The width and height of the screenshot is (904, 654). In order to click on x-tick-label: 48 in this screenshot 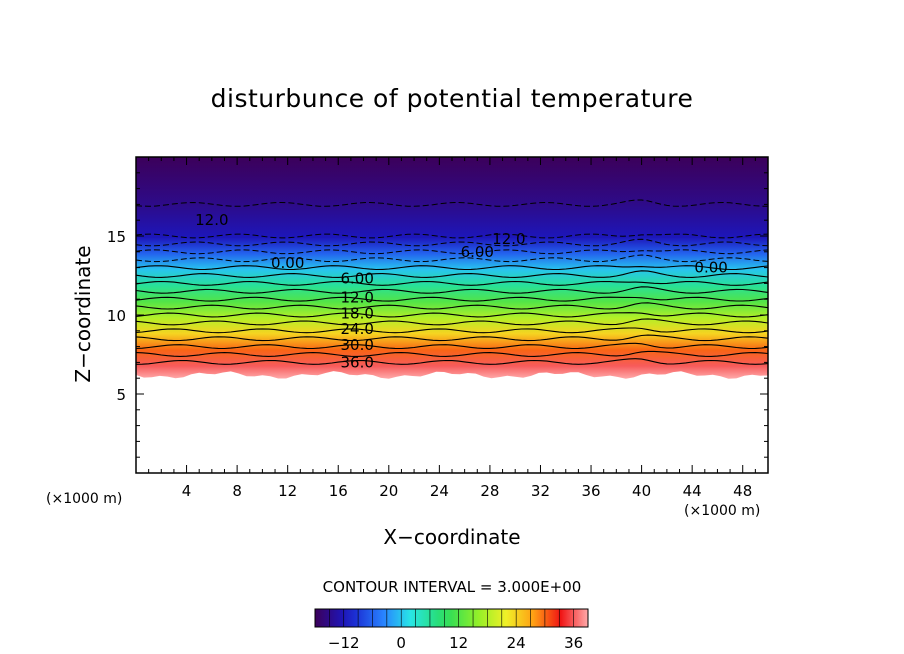, I will do `click(742, 491)`.